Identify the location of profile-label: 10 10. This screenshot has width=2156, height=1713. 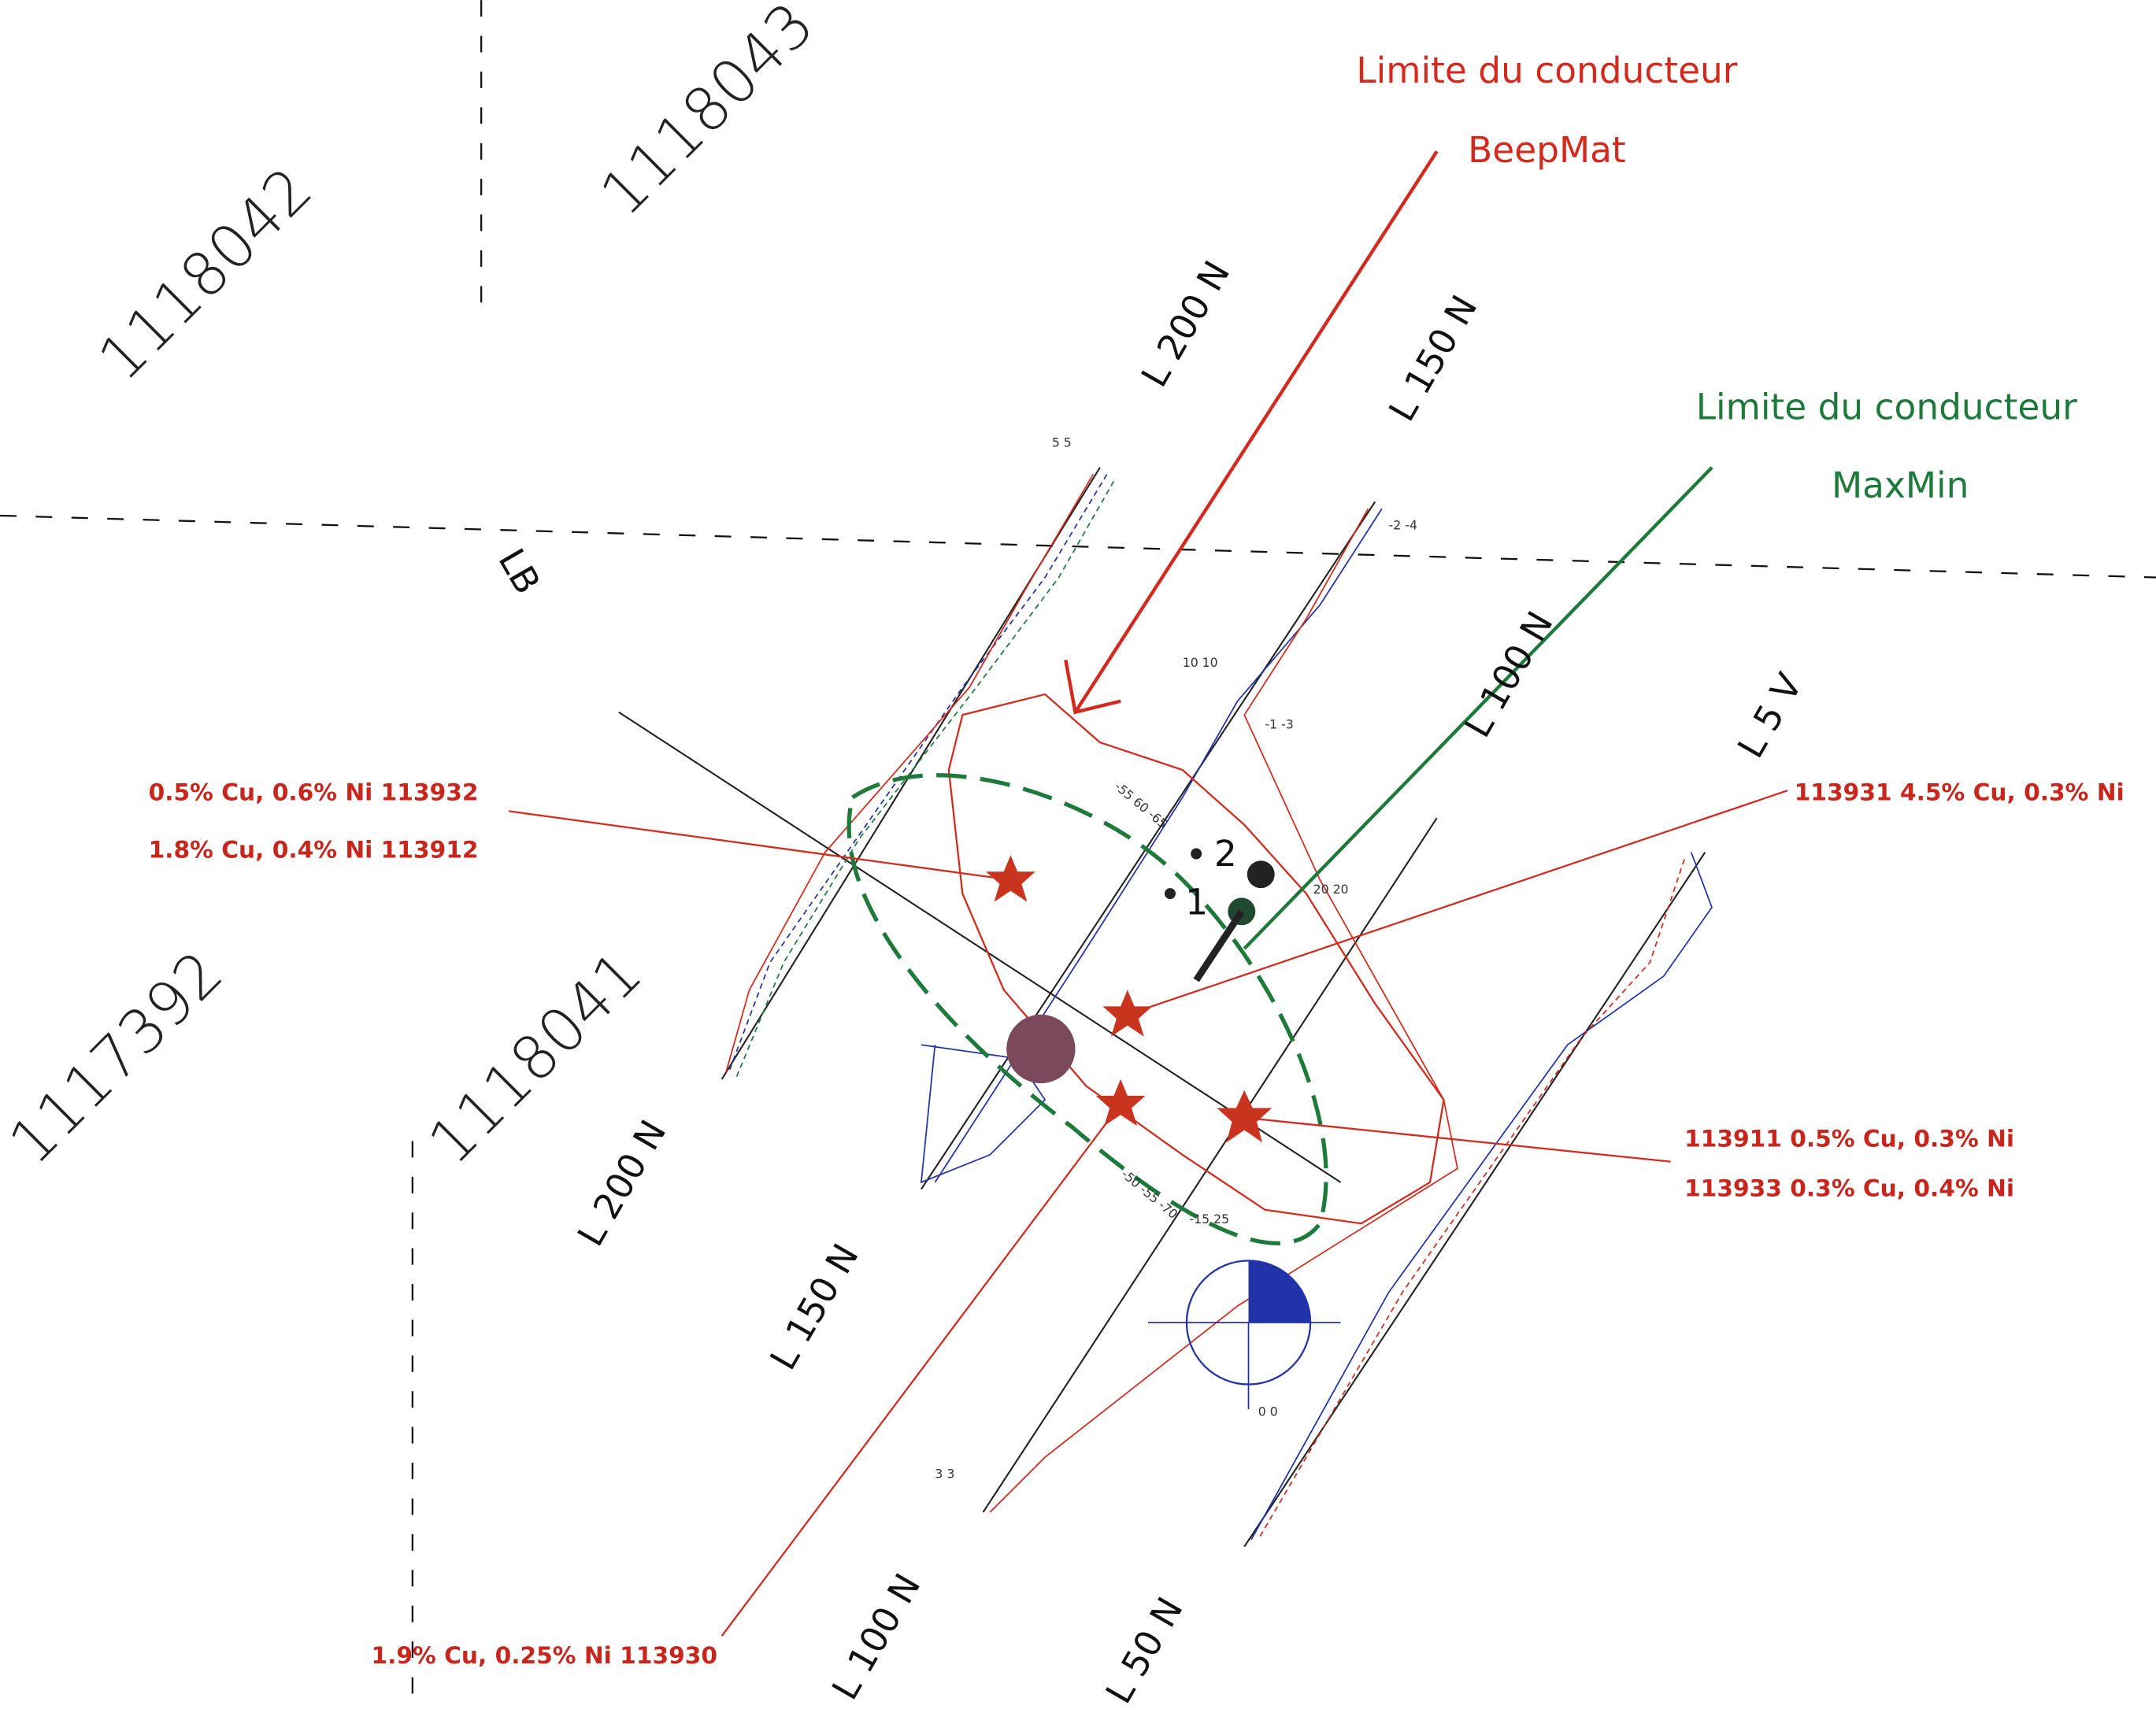
(1200, 662).